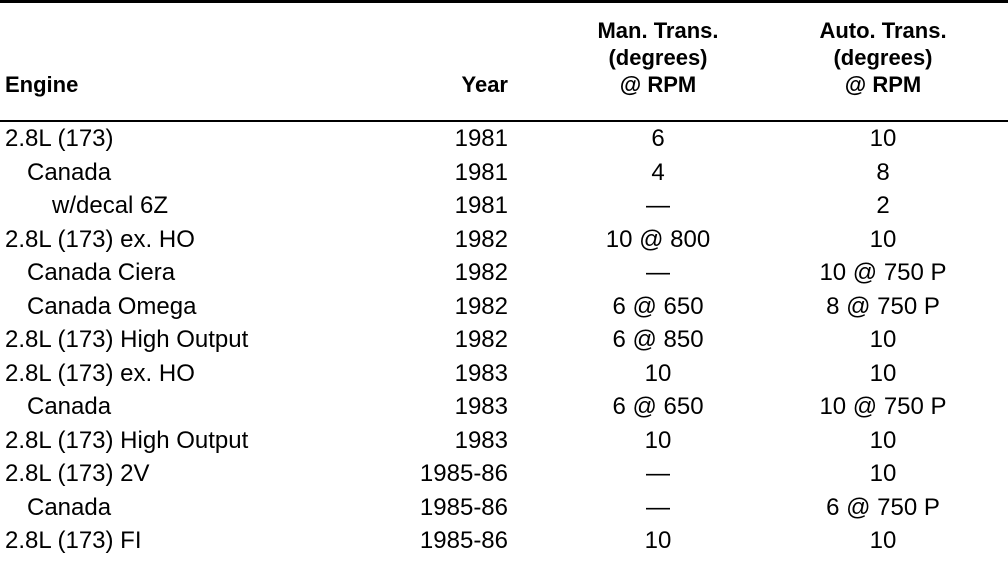  Describe the element at coordinates (112, 306) in the screenshot. I see `table-cell: Canada Omega` at that location.